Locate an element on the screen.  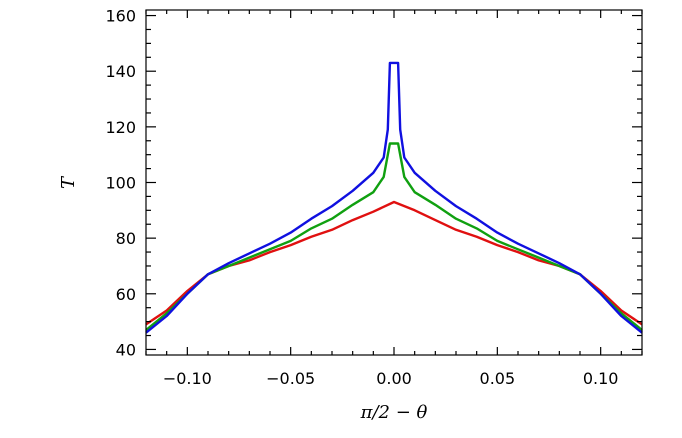
y-tick-label: 80 is located at coordinates (126, 238).